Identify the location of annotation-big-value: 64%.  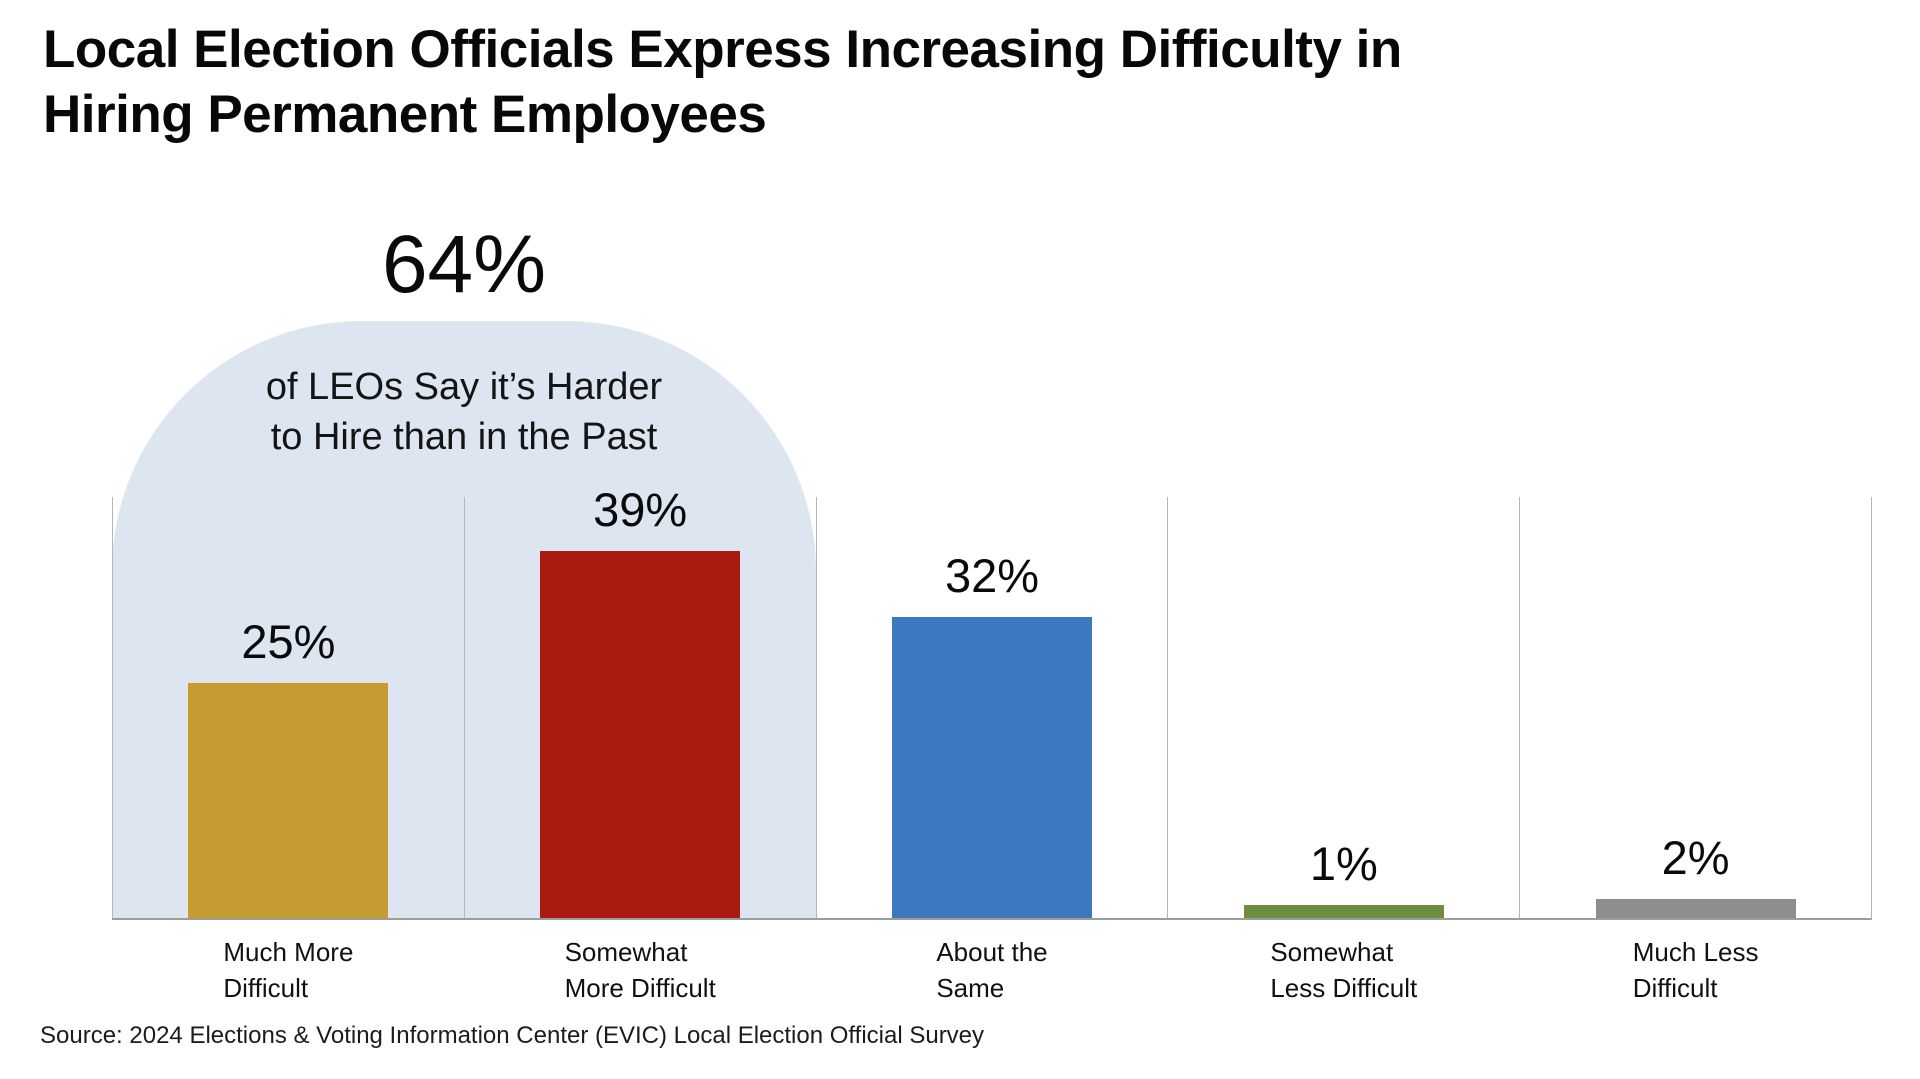
(464, 264).